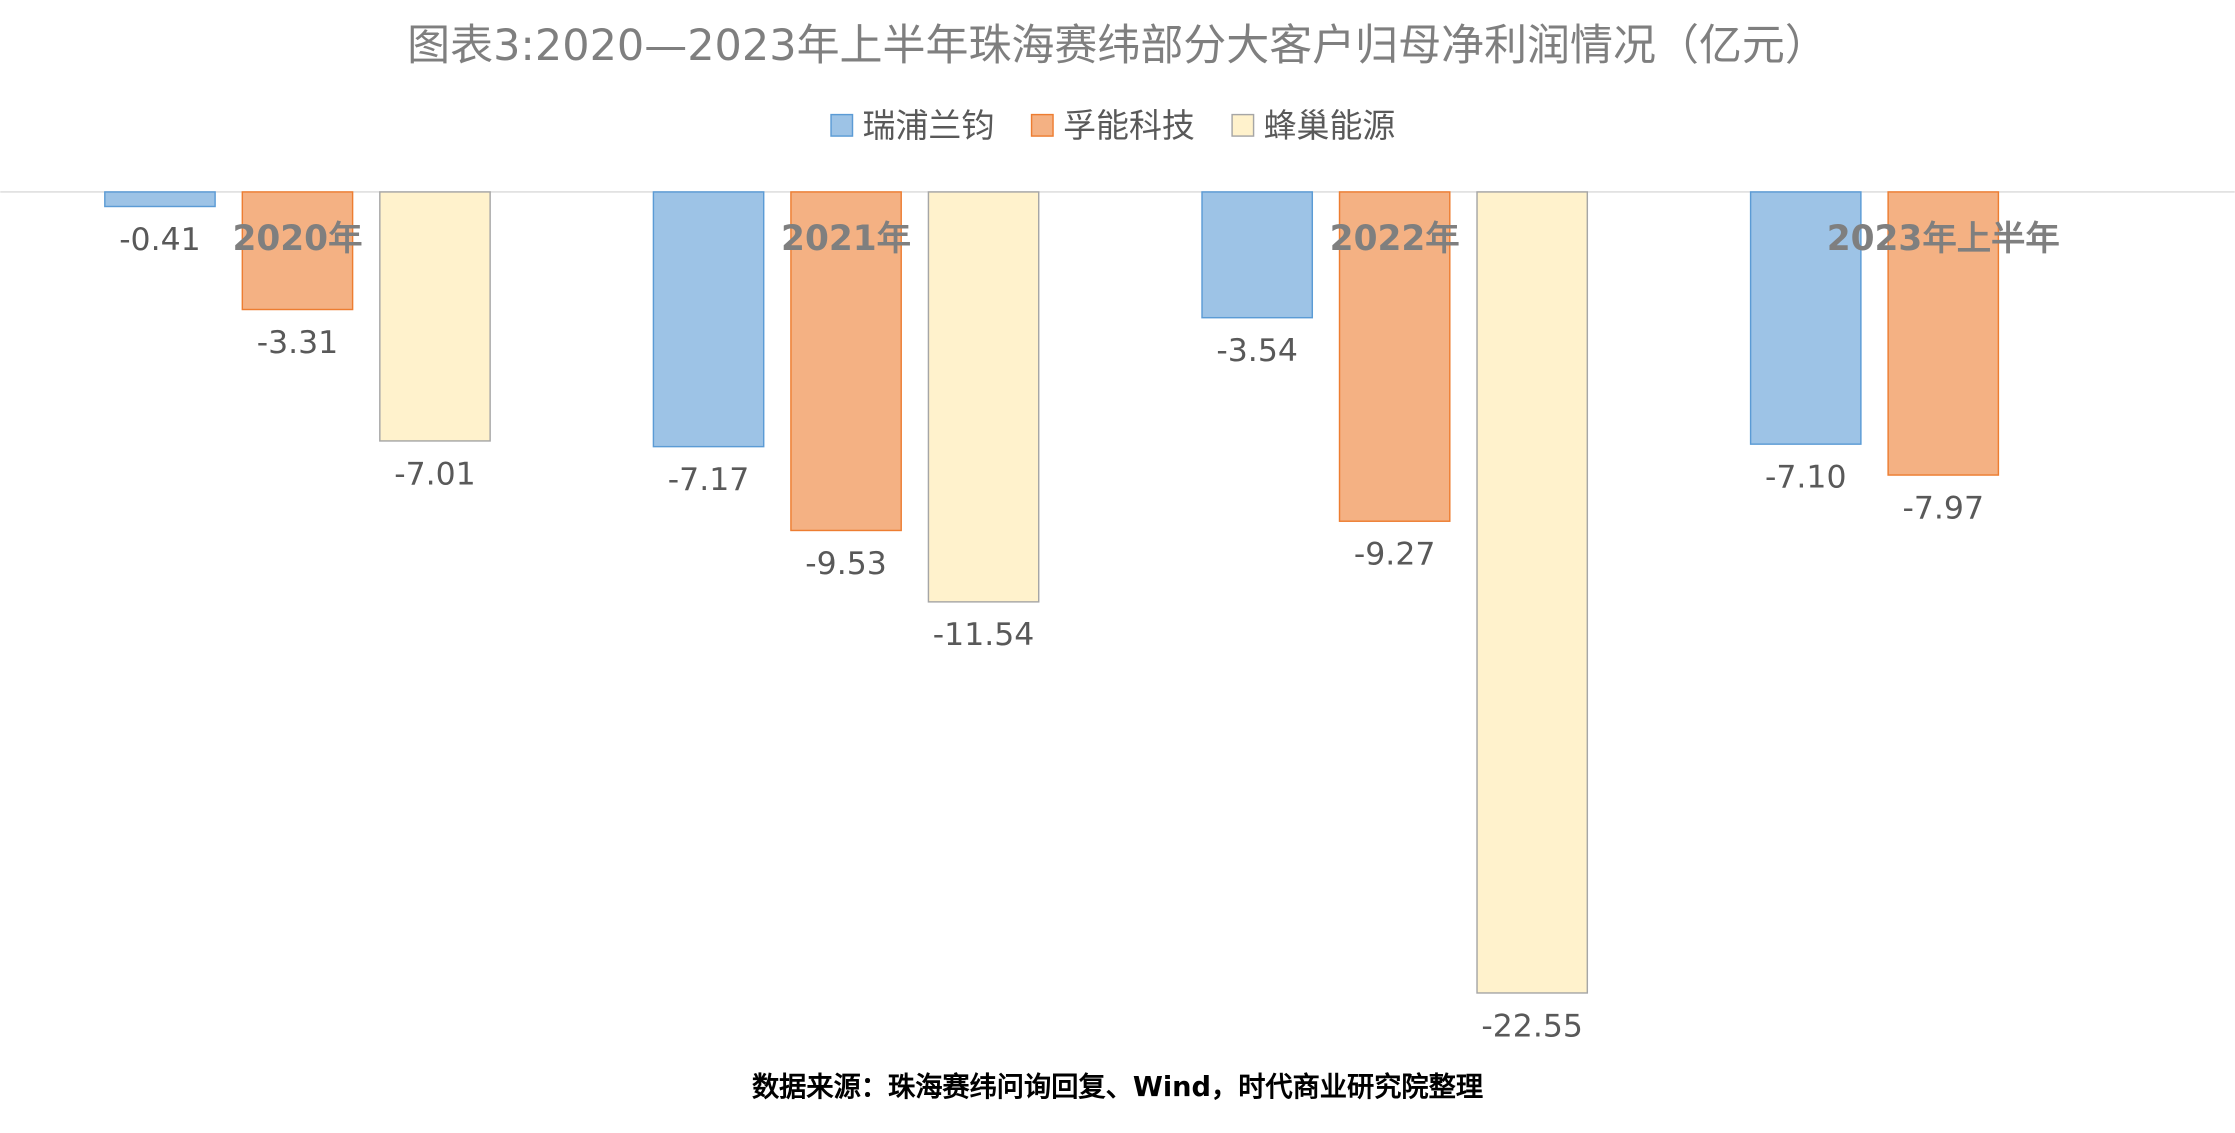 The image size is (2235, 1133). What do you see at coordinates (929, 125) in the screenshot?
I see `legend-label: 瑞浦兰钧` at bounding box center [929, 125].